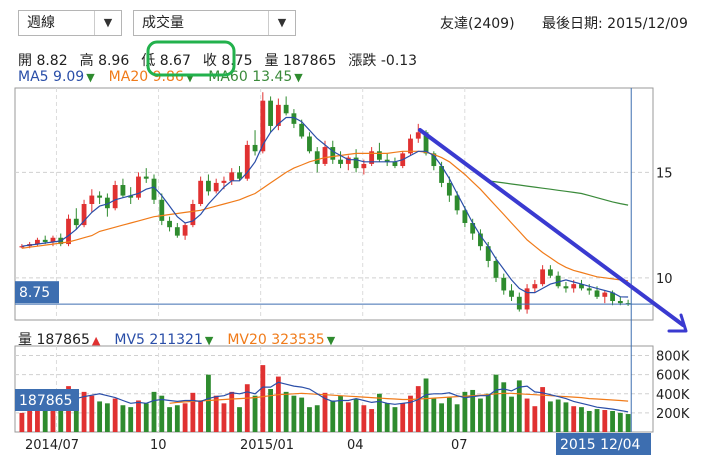 The height and width of the screenshot is (462, 717). What do you see at coordinates (228, 77) in the screenshot?
I see `ma60-label: MA60` at bounding box center [228, 77].